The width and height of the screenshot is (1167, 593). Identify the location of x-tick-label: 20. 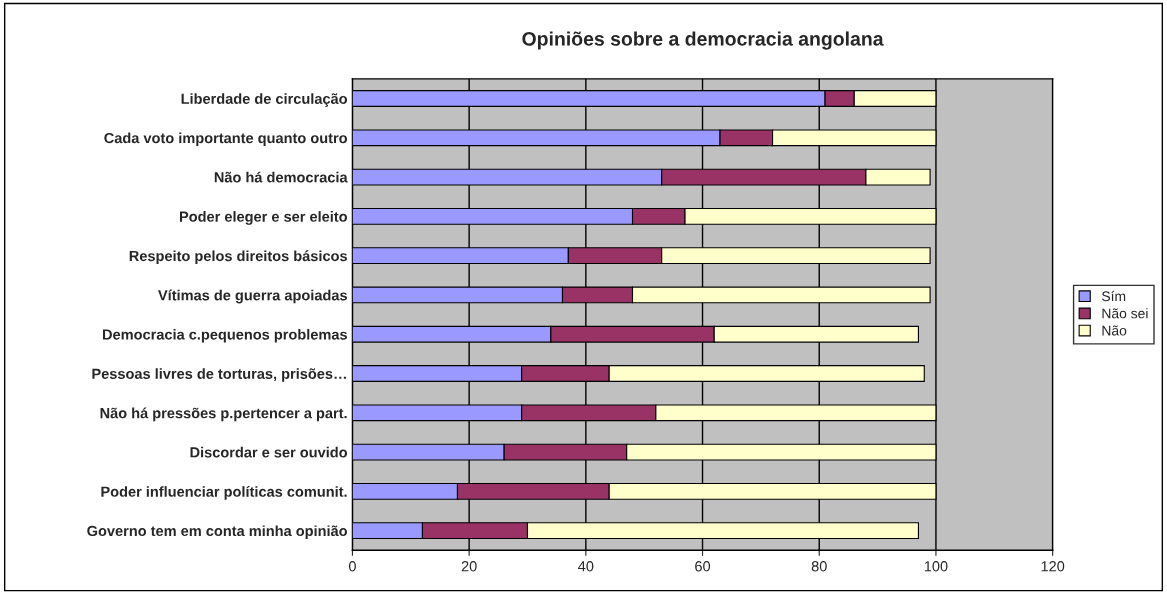
(469, 566).